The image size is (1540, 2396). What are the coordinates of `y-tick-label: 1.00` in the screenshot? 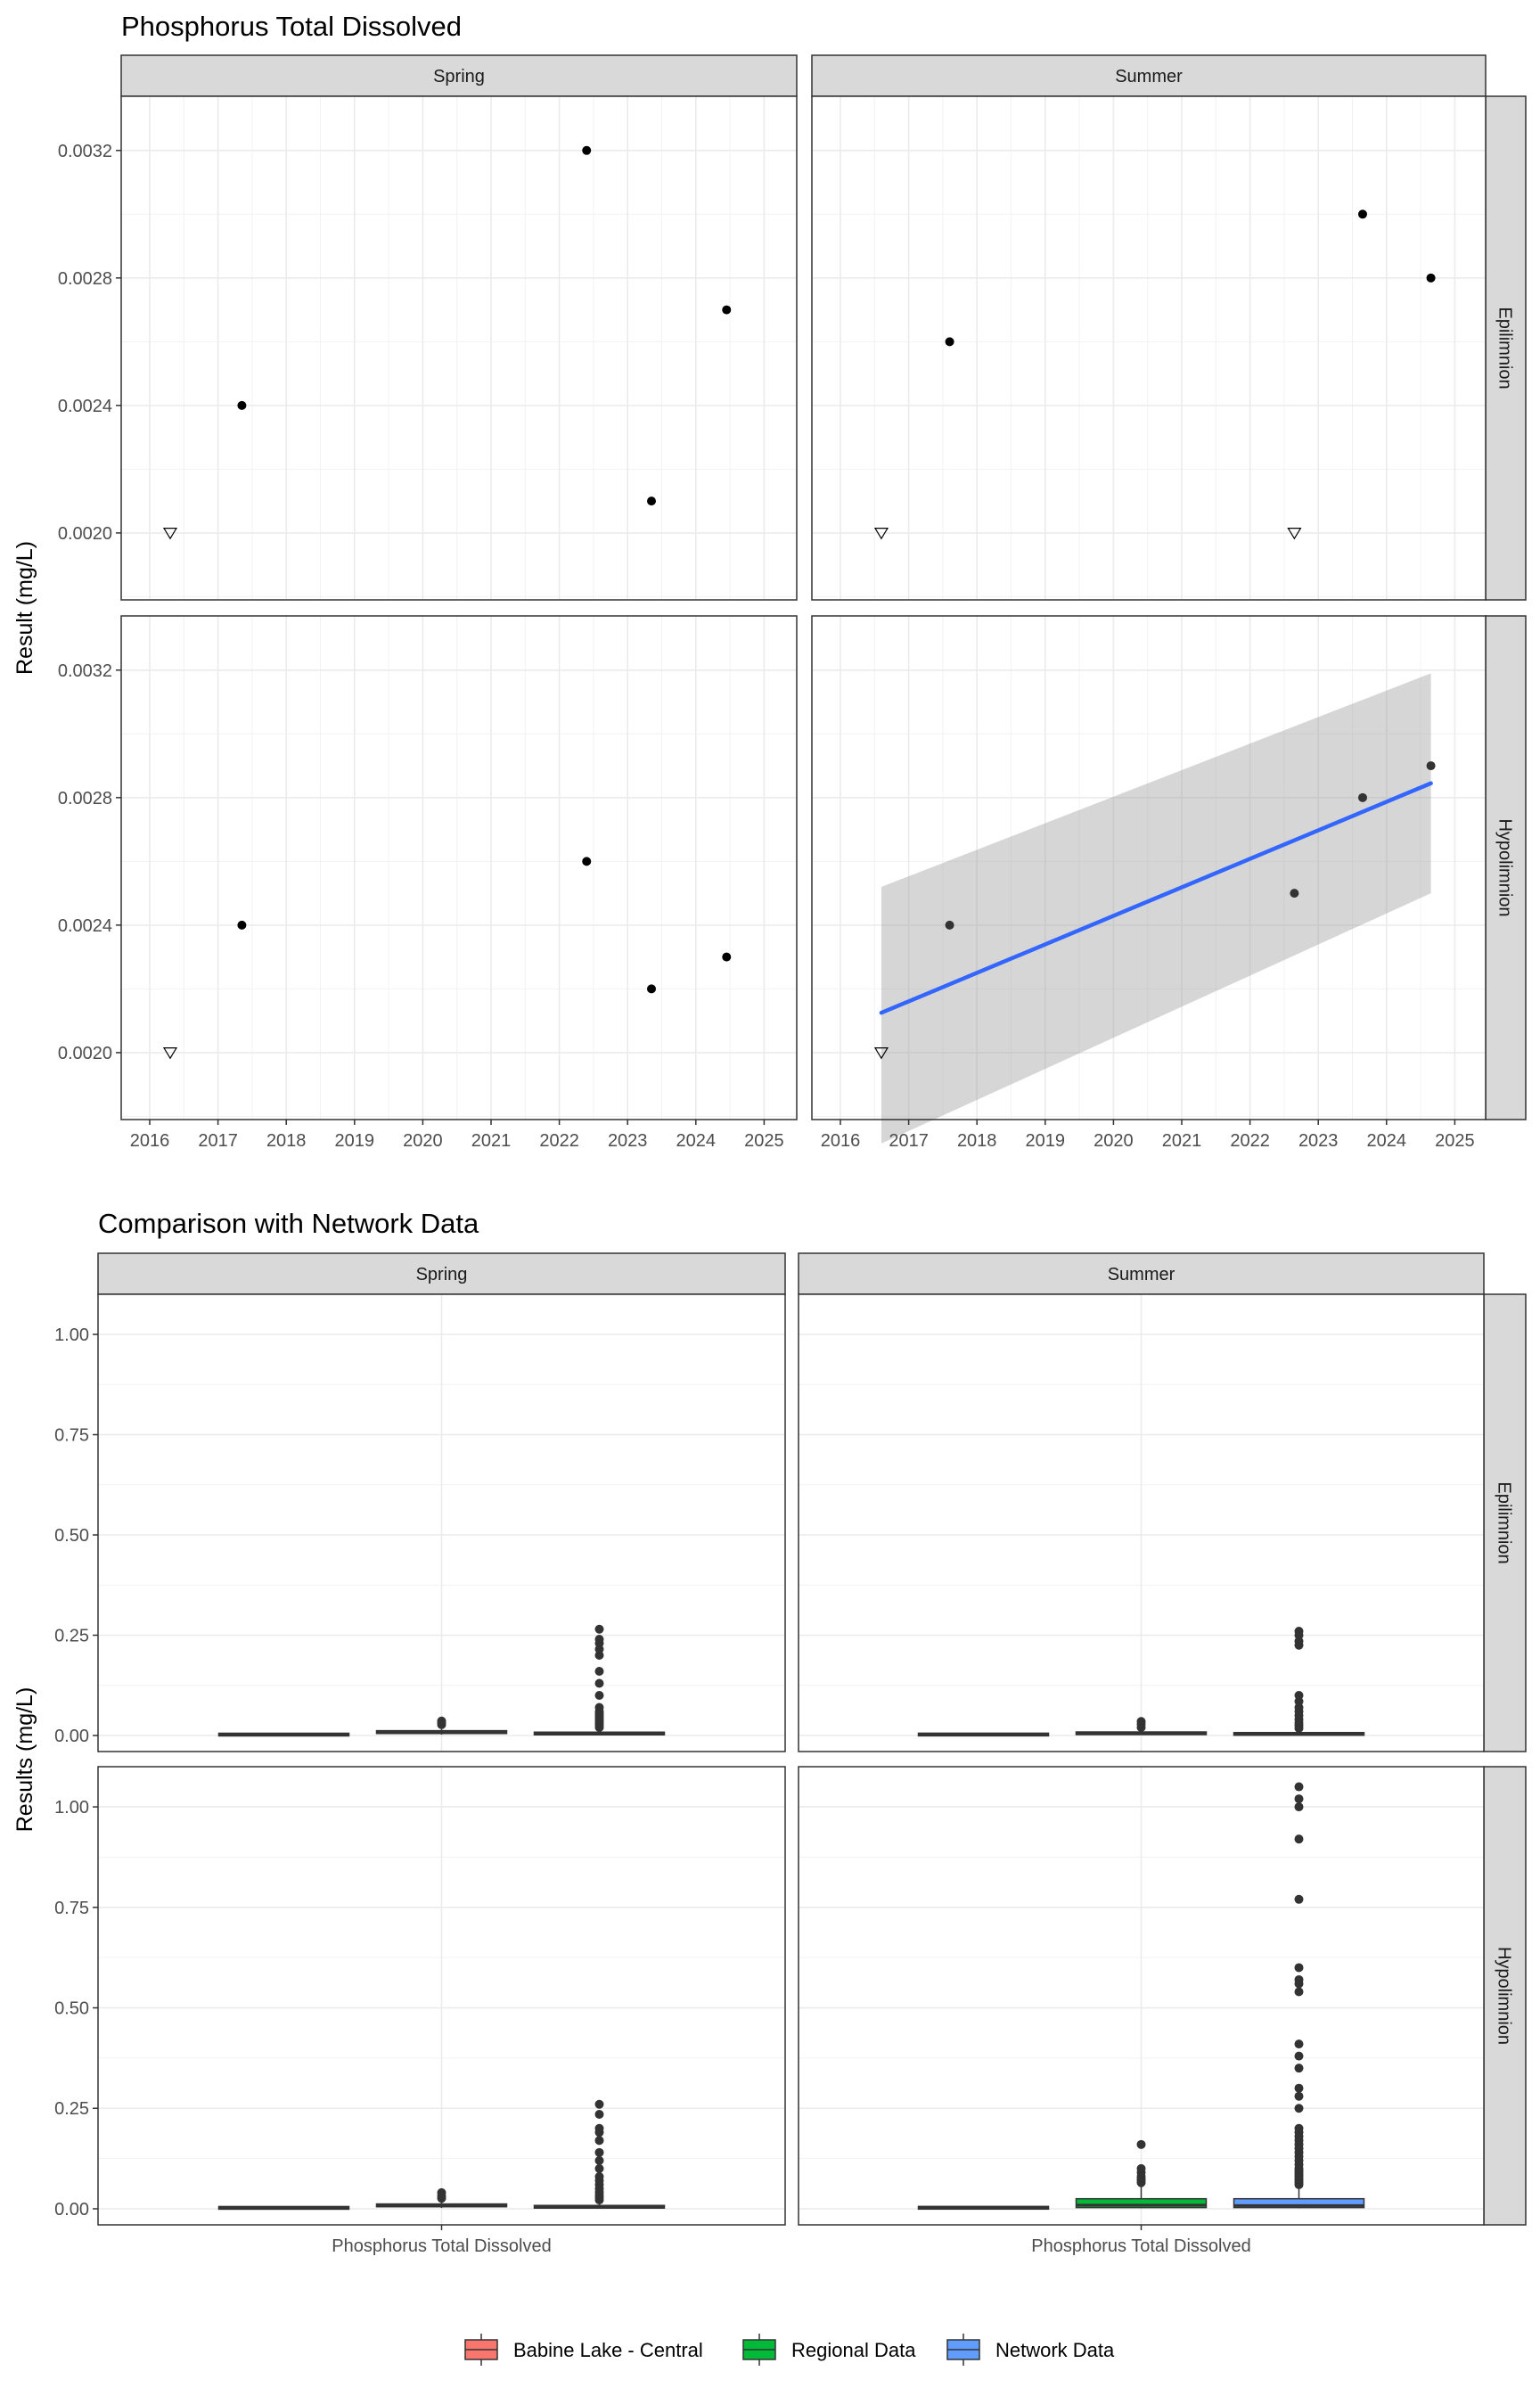 It's located at (71, 1335).